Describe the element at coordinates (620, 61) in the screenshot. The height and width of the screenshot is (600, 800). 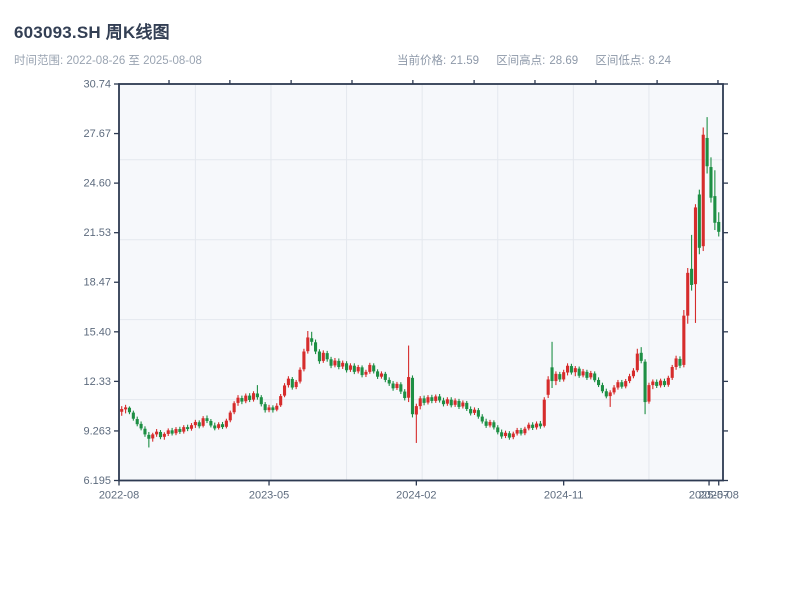
I see `stat-range-low-label: 区间低点:` at that location.